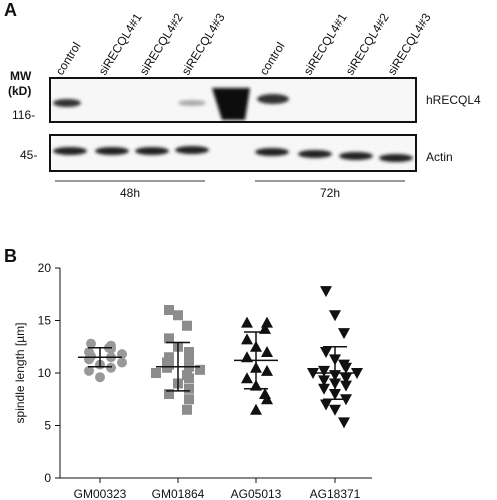 This screenshot has width=497, height=500. Describe the element at coordinates (439, 157) in the screenshot. I see `blot-label: Actin` at that location.